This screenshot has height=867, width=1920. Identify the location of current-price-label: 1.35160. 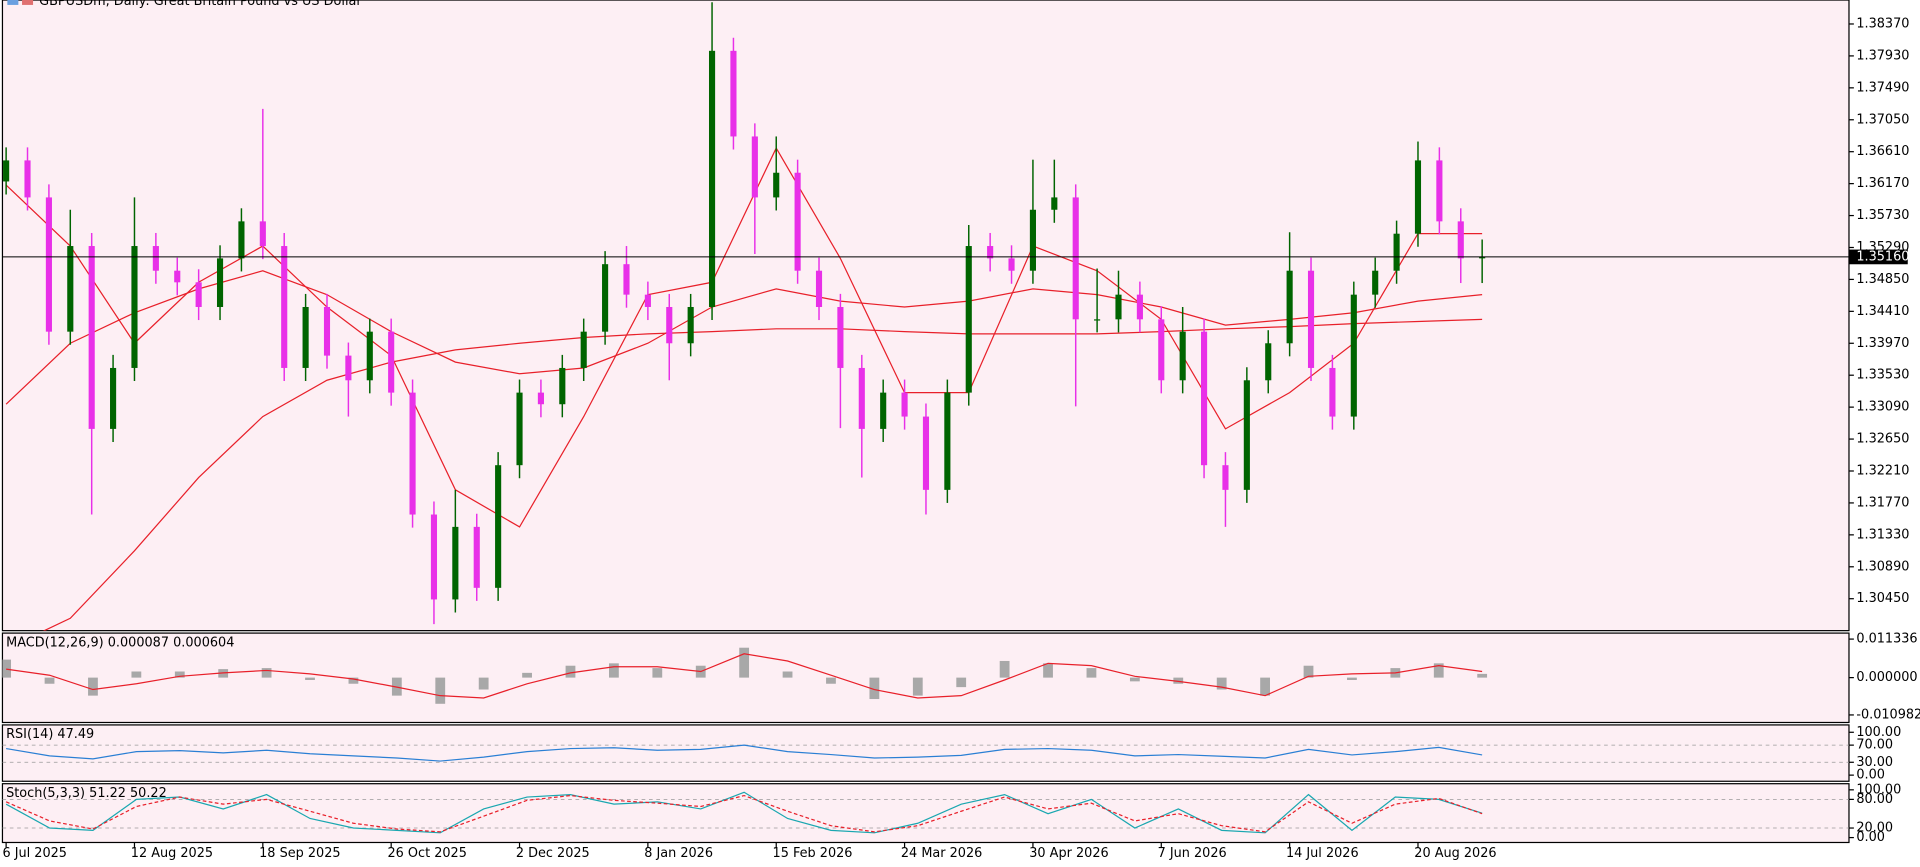
(1882, 256).